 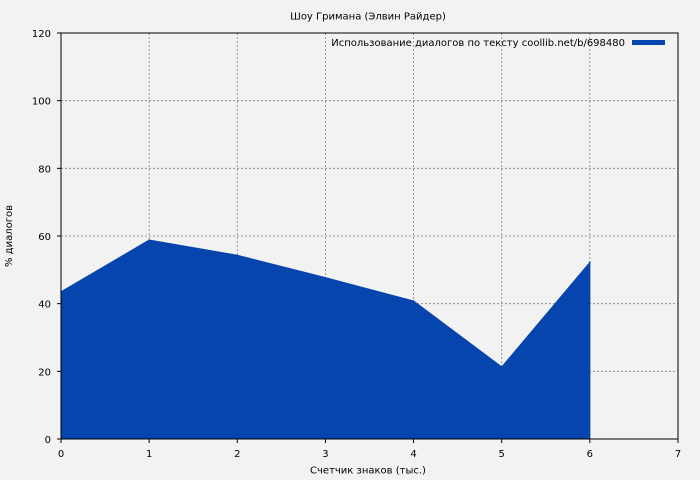 What do you see at coordinates (237, 454) in the screenshot?
I see `x-tick-label: 2` at bounding box center [237, 454].